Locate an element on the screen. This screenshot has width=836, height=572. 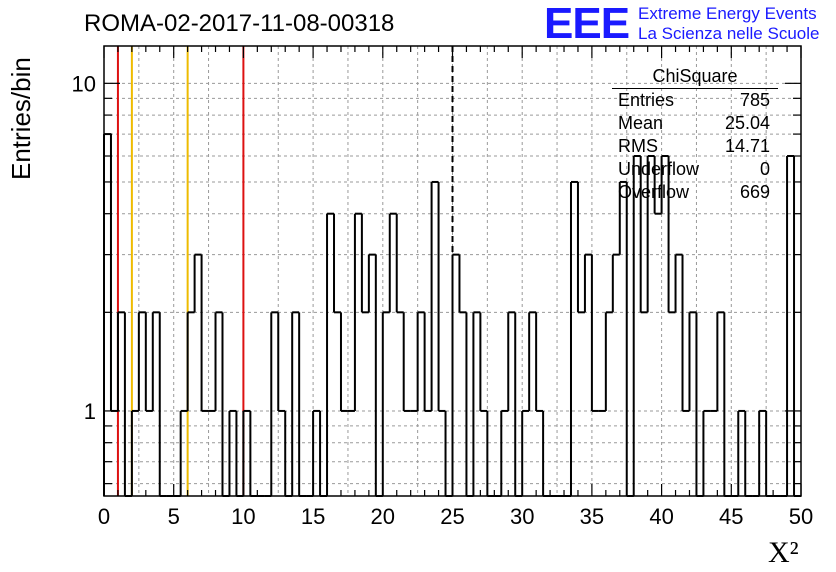
stats-label: RMS is located at coordinates (638, 146).